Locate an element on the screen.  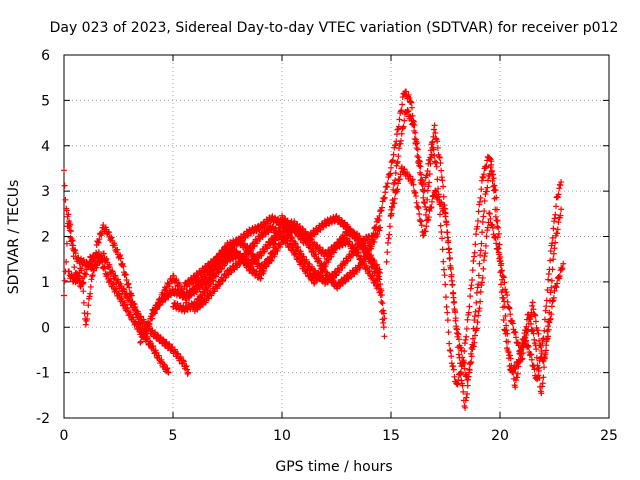
y-tick-label: 0 is located at coordinates (45, 328).